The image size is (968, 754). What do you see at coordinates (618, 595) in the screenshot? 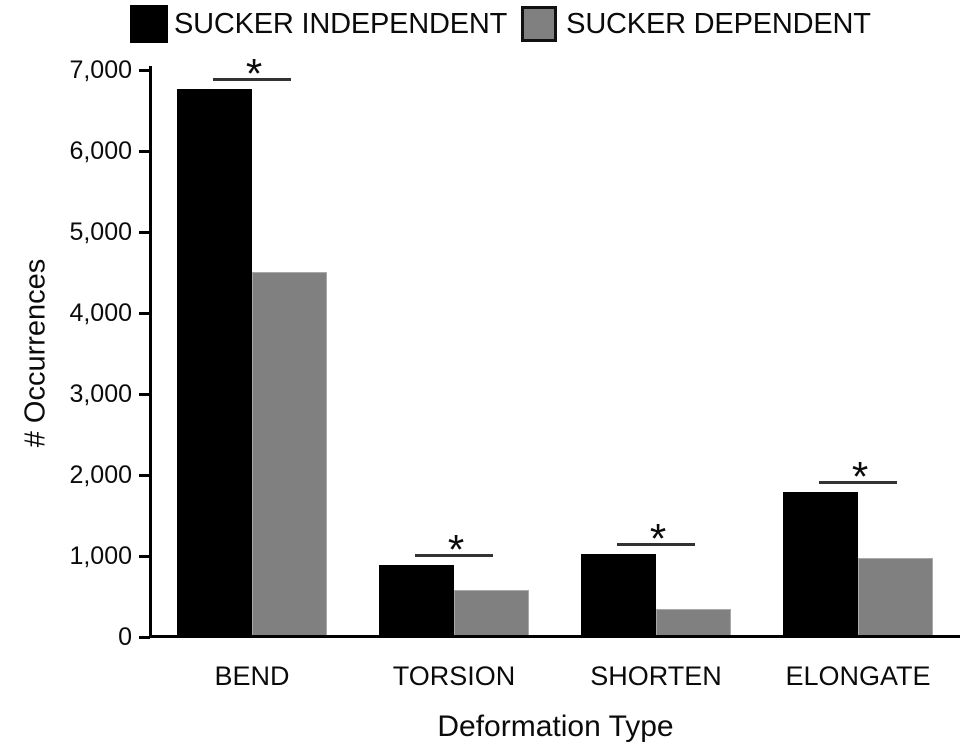
I see `bar-shorten-sucker-independent` at bounding box center [618, 595].